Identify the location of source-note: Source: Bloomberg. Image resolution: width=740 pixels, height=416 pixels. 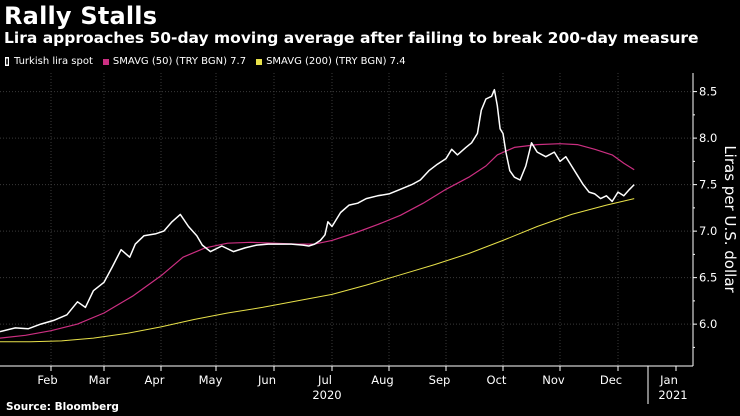
(62, 407).